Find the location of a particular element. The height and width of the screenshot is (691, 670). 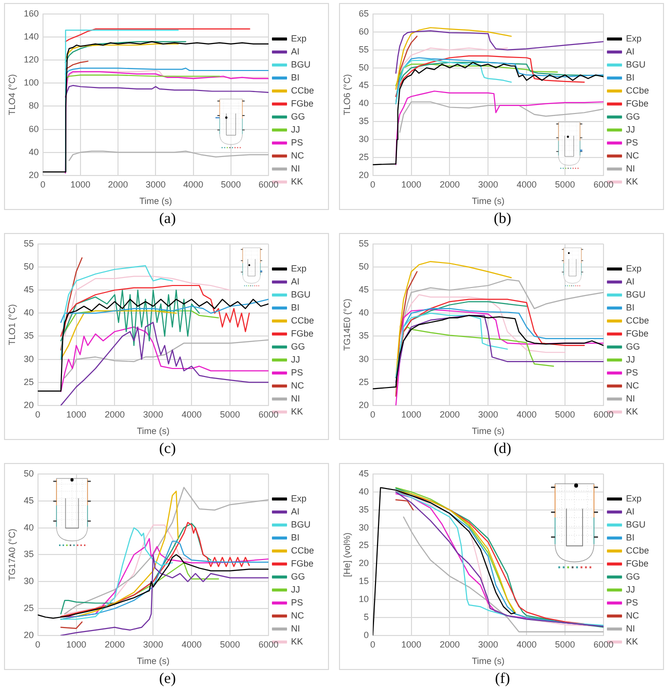

text: (e) is located at coordinates (167, 679).